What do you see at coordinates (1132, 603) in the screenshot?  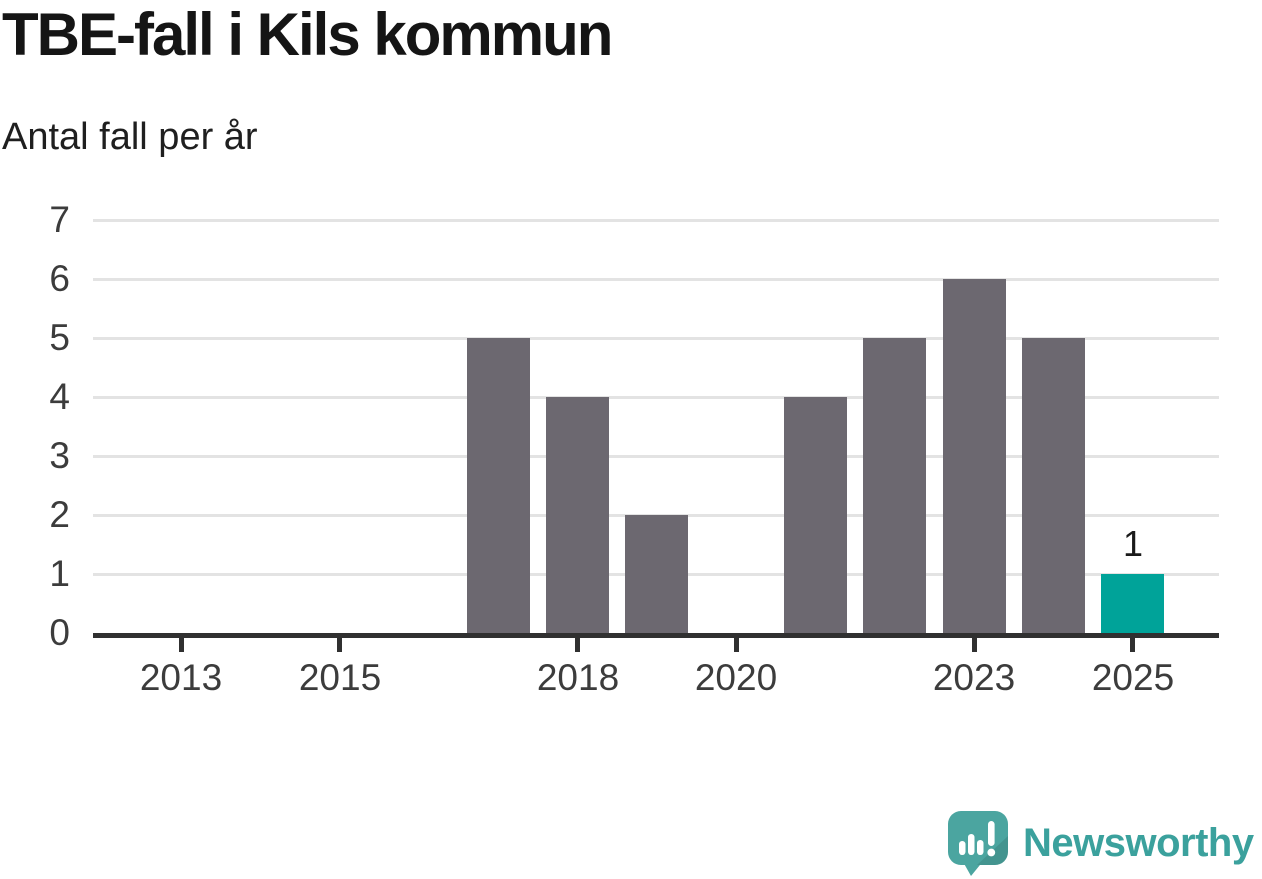 I see `highlighted-bar-2025` at bounding box center [1132, 603].